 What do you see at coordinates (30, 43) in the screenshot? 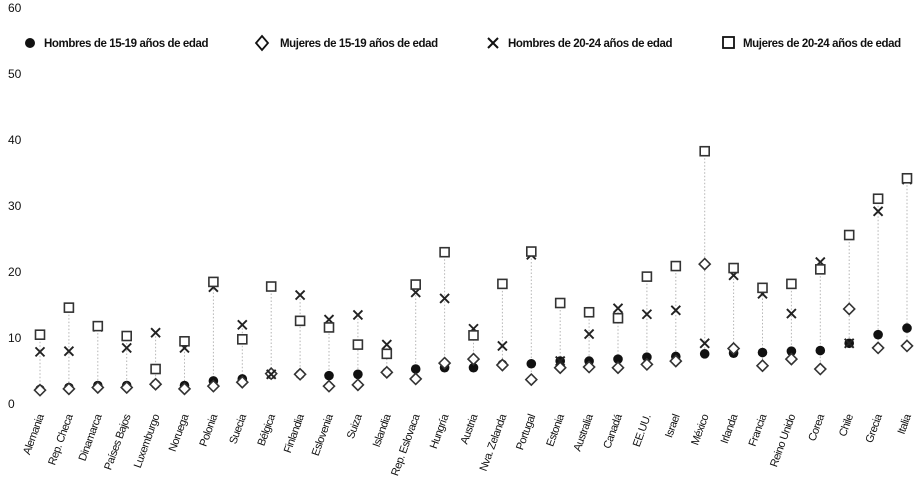
I see `legend-marker-circle` at bounding box center [30, 43].